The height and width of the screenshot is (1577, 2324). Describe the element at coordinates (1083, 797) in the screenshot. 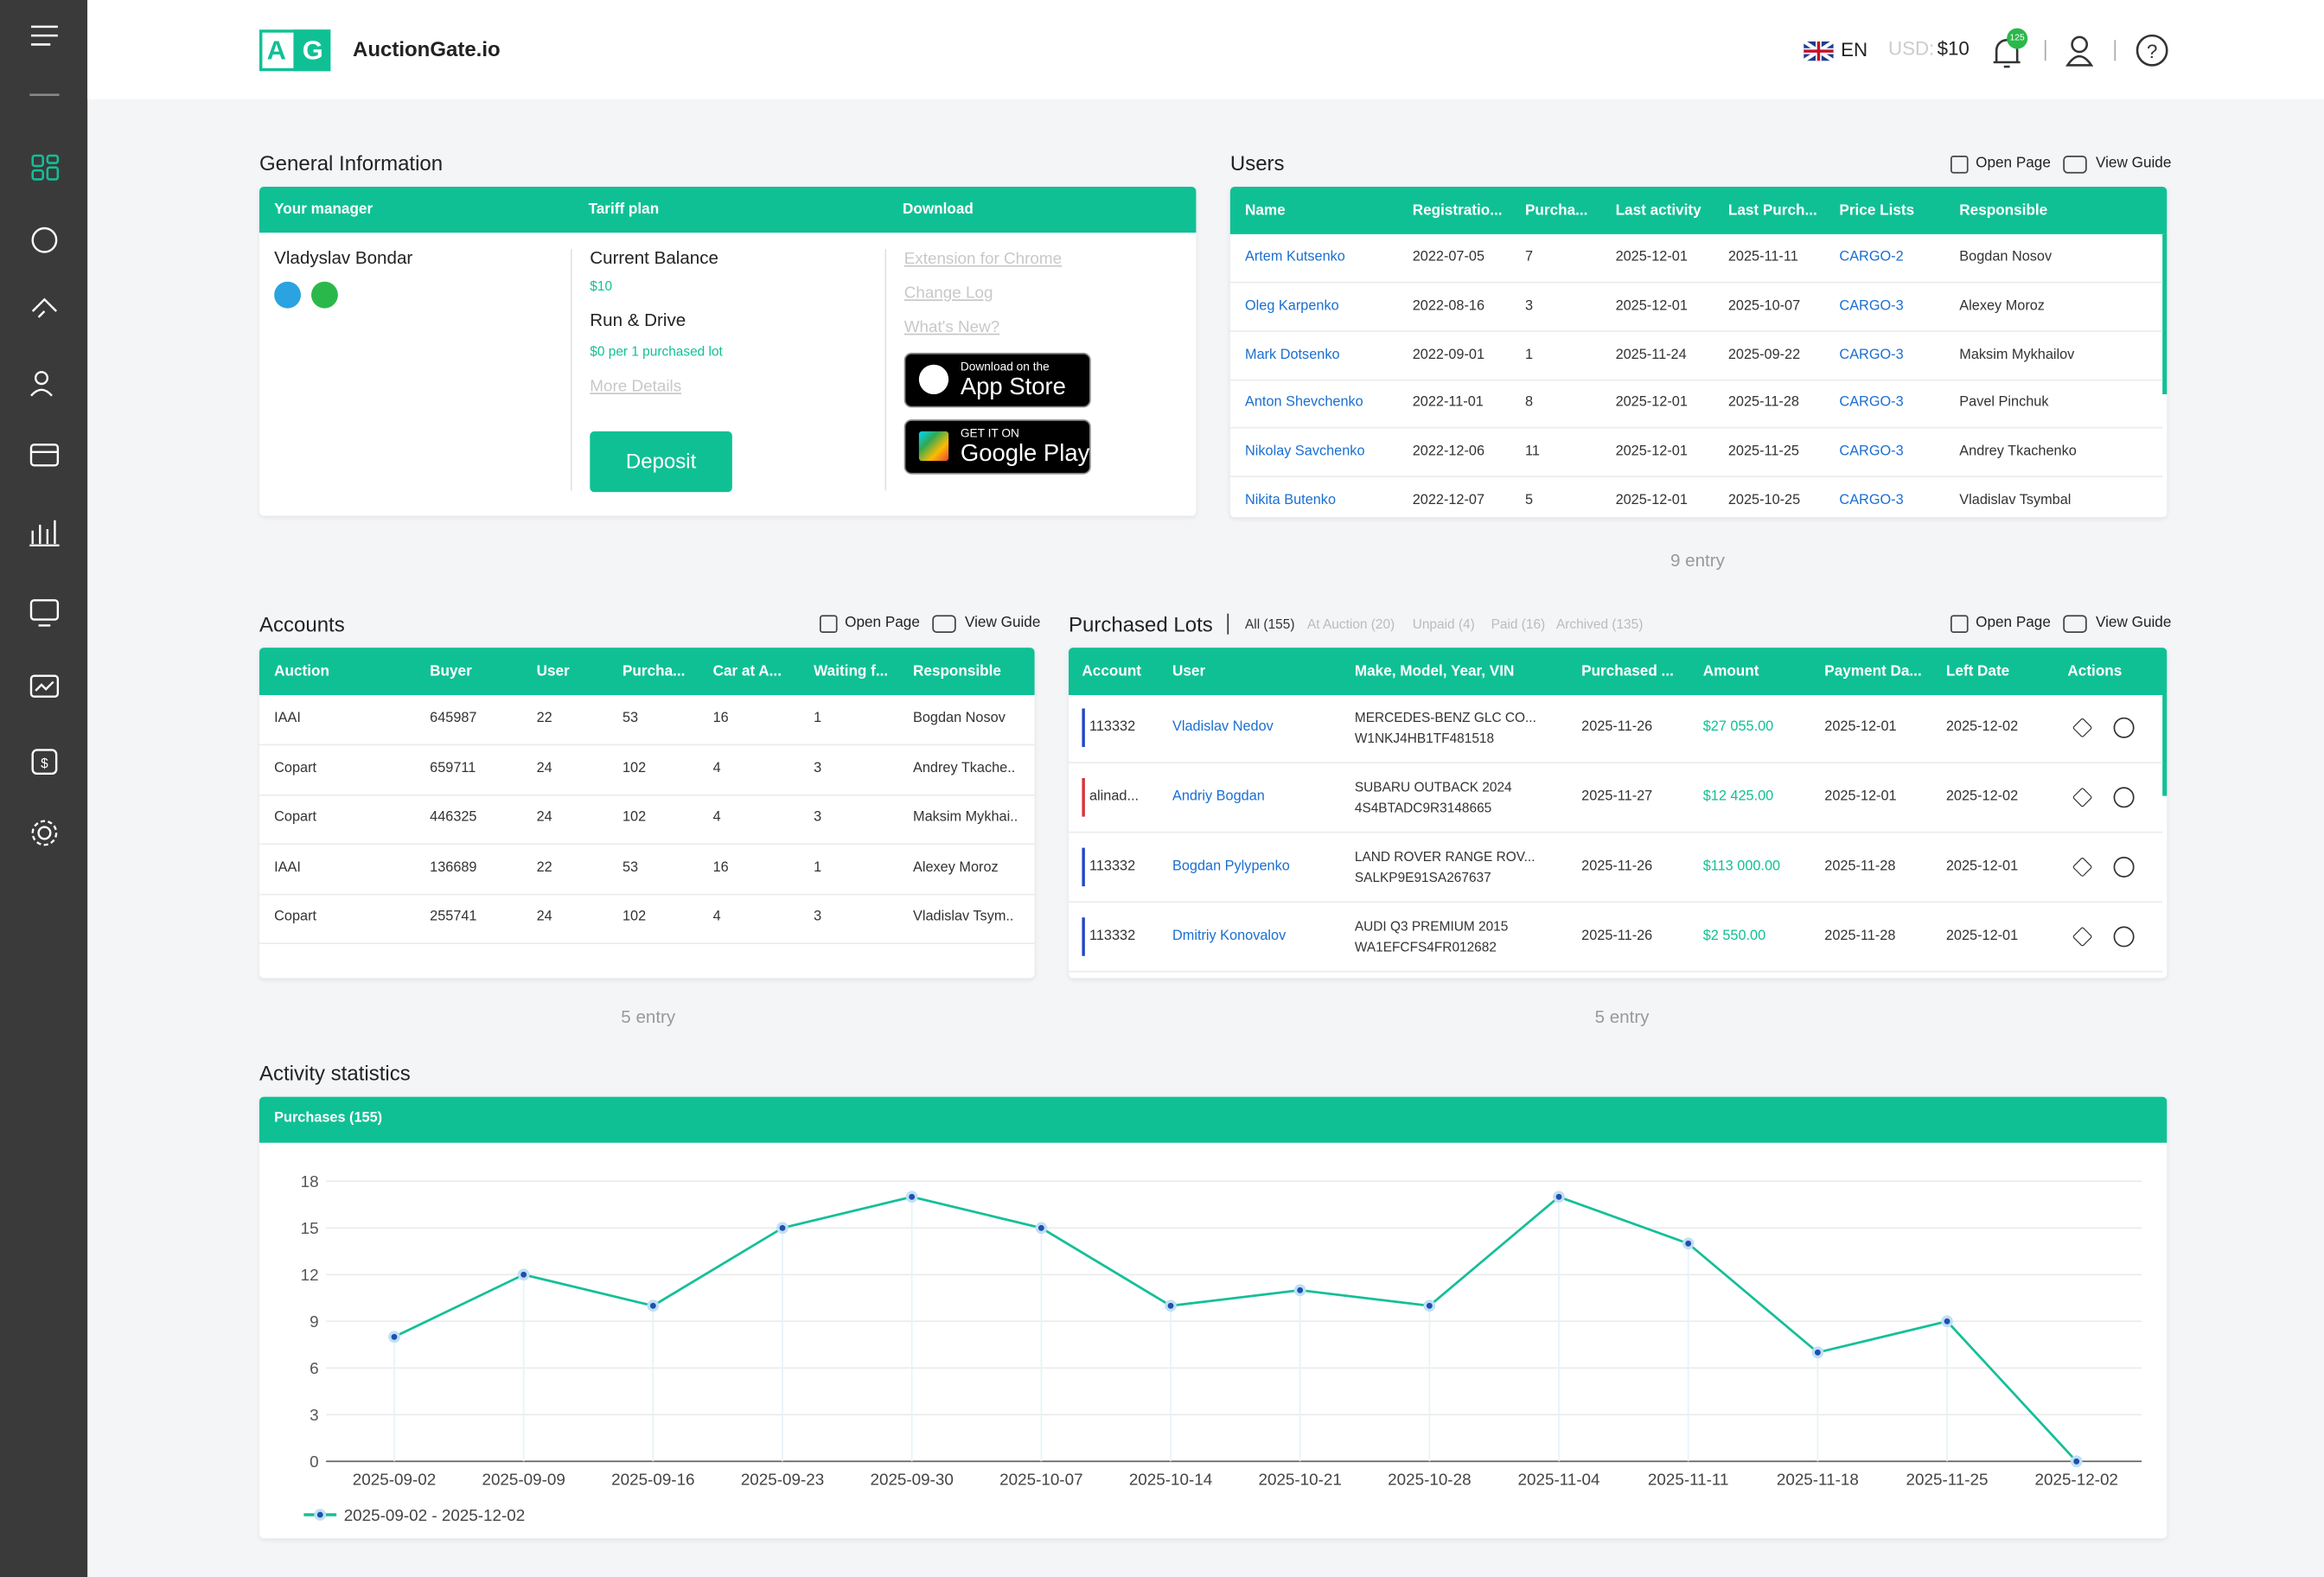

I see `row-marker` at that location.